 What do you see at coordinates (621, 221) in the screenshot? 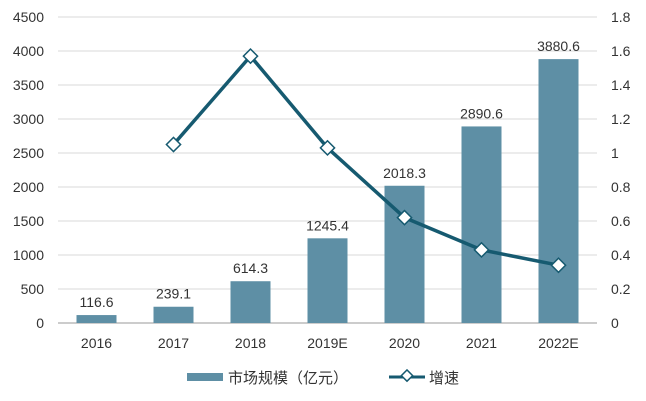
I see `right-tick-label: 0.6` at bounding box center [621, 221].